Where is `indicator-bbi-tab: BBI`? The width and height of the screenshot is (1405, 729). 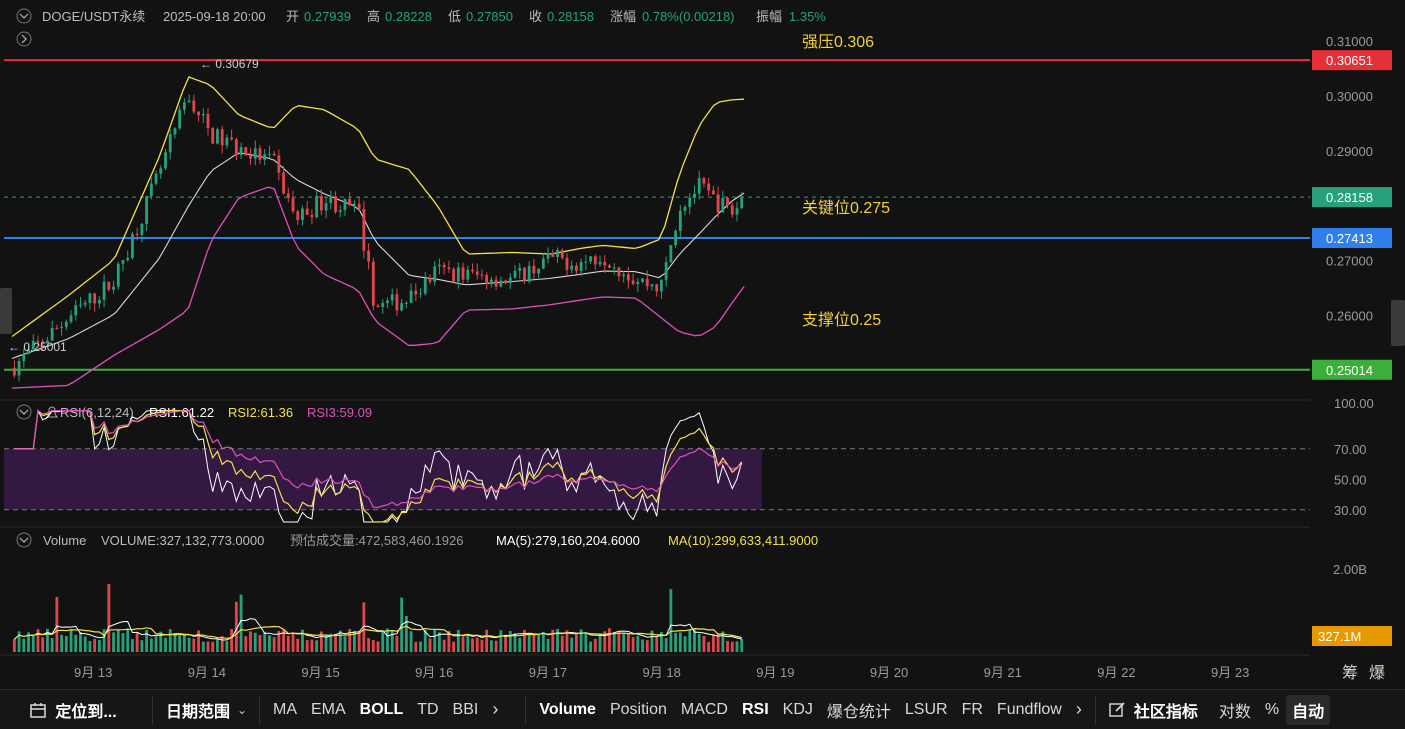 indicator-bbi-tab: BBI is located at coordinates (465, 709).